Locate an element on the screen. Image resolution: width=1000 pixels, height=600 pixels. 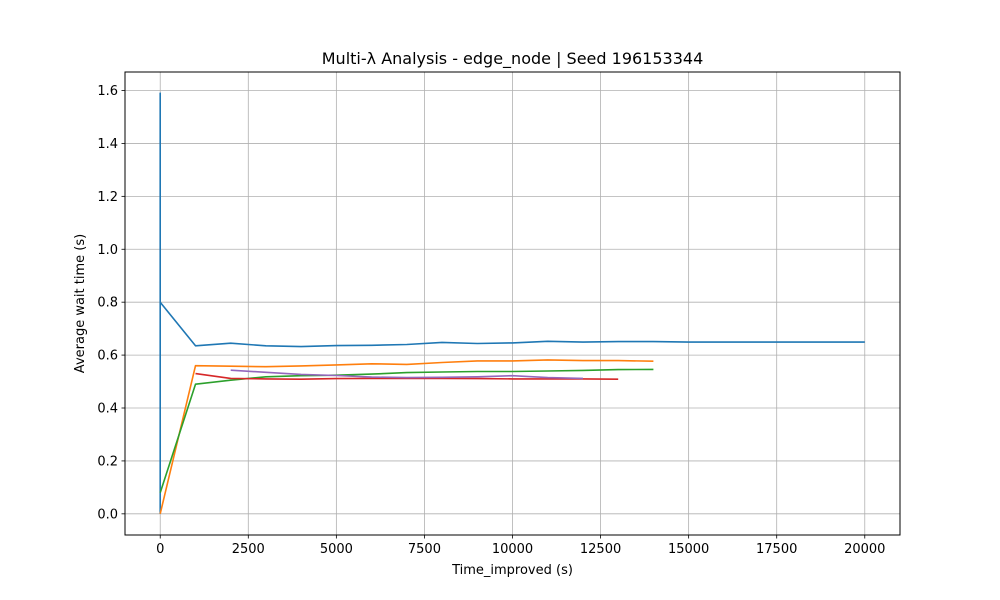
y-tick-label: 0.4 is located at coordinates (107, 409).